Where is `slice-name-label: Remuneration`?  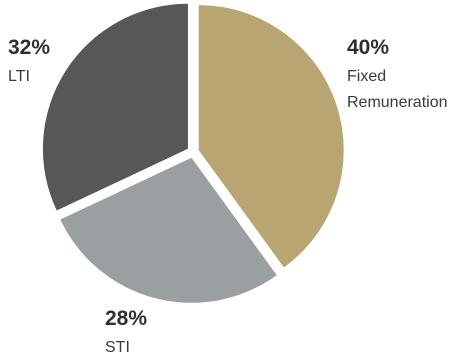
slice-name-label: Remuneration is located at coordinates (397, 102).